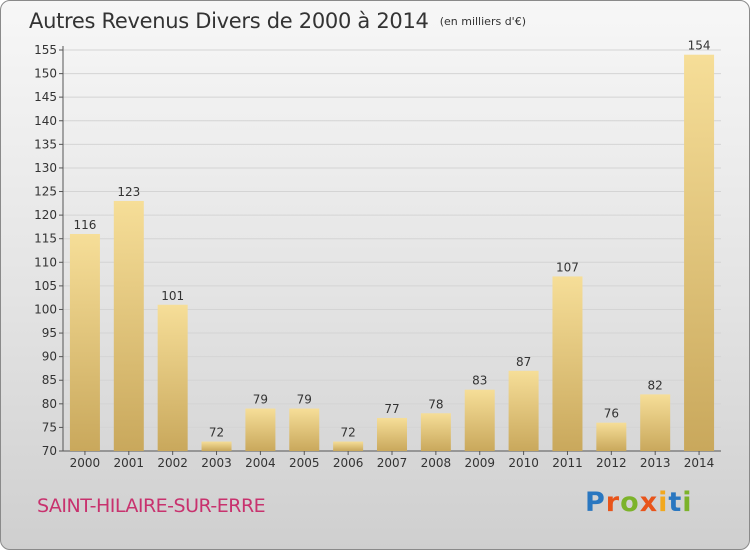 This screenshot has height=550, width=750. What do you see at coordinates (49, 357) in the screenshot?
I see `y-tick-label: 90` at bounding box center [49, 357].